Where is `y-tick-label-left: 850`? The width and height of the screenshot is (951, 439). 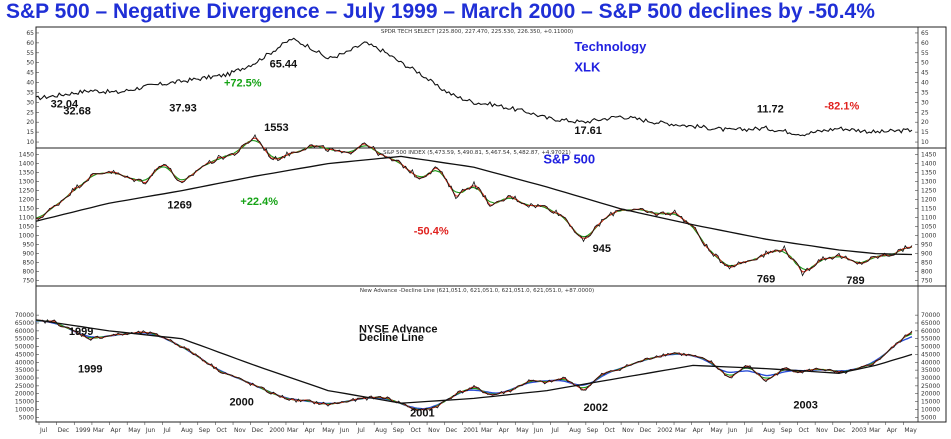
y-tick-label-left: 850 is located at coordinates (29, 263).